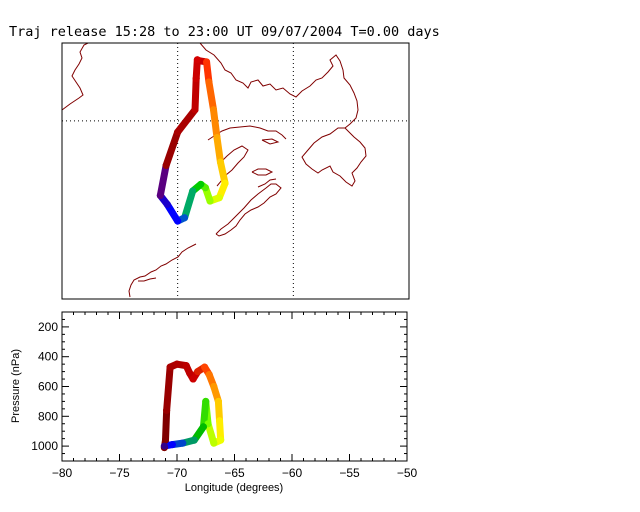 The image size is (640, 512). I want to click on trajectory-path, so click(192, 140).